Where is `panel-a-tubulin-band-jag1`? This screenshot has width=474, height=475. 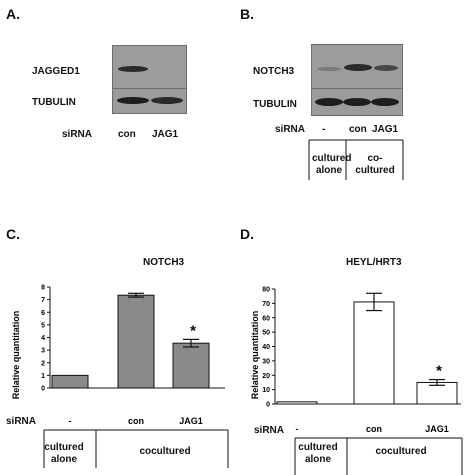
panel-a-tubulin-band-jag1 is located at coordinates (167, 100).